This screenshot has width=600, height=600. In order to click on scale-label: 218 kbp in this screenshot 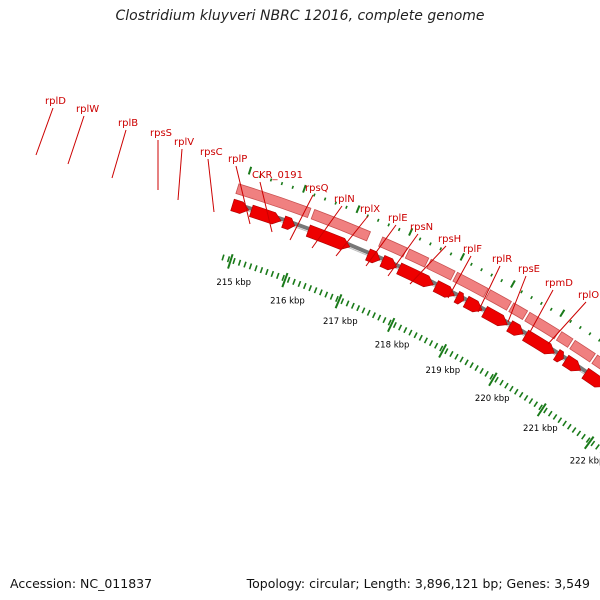, I will do `click(392, 346)`.